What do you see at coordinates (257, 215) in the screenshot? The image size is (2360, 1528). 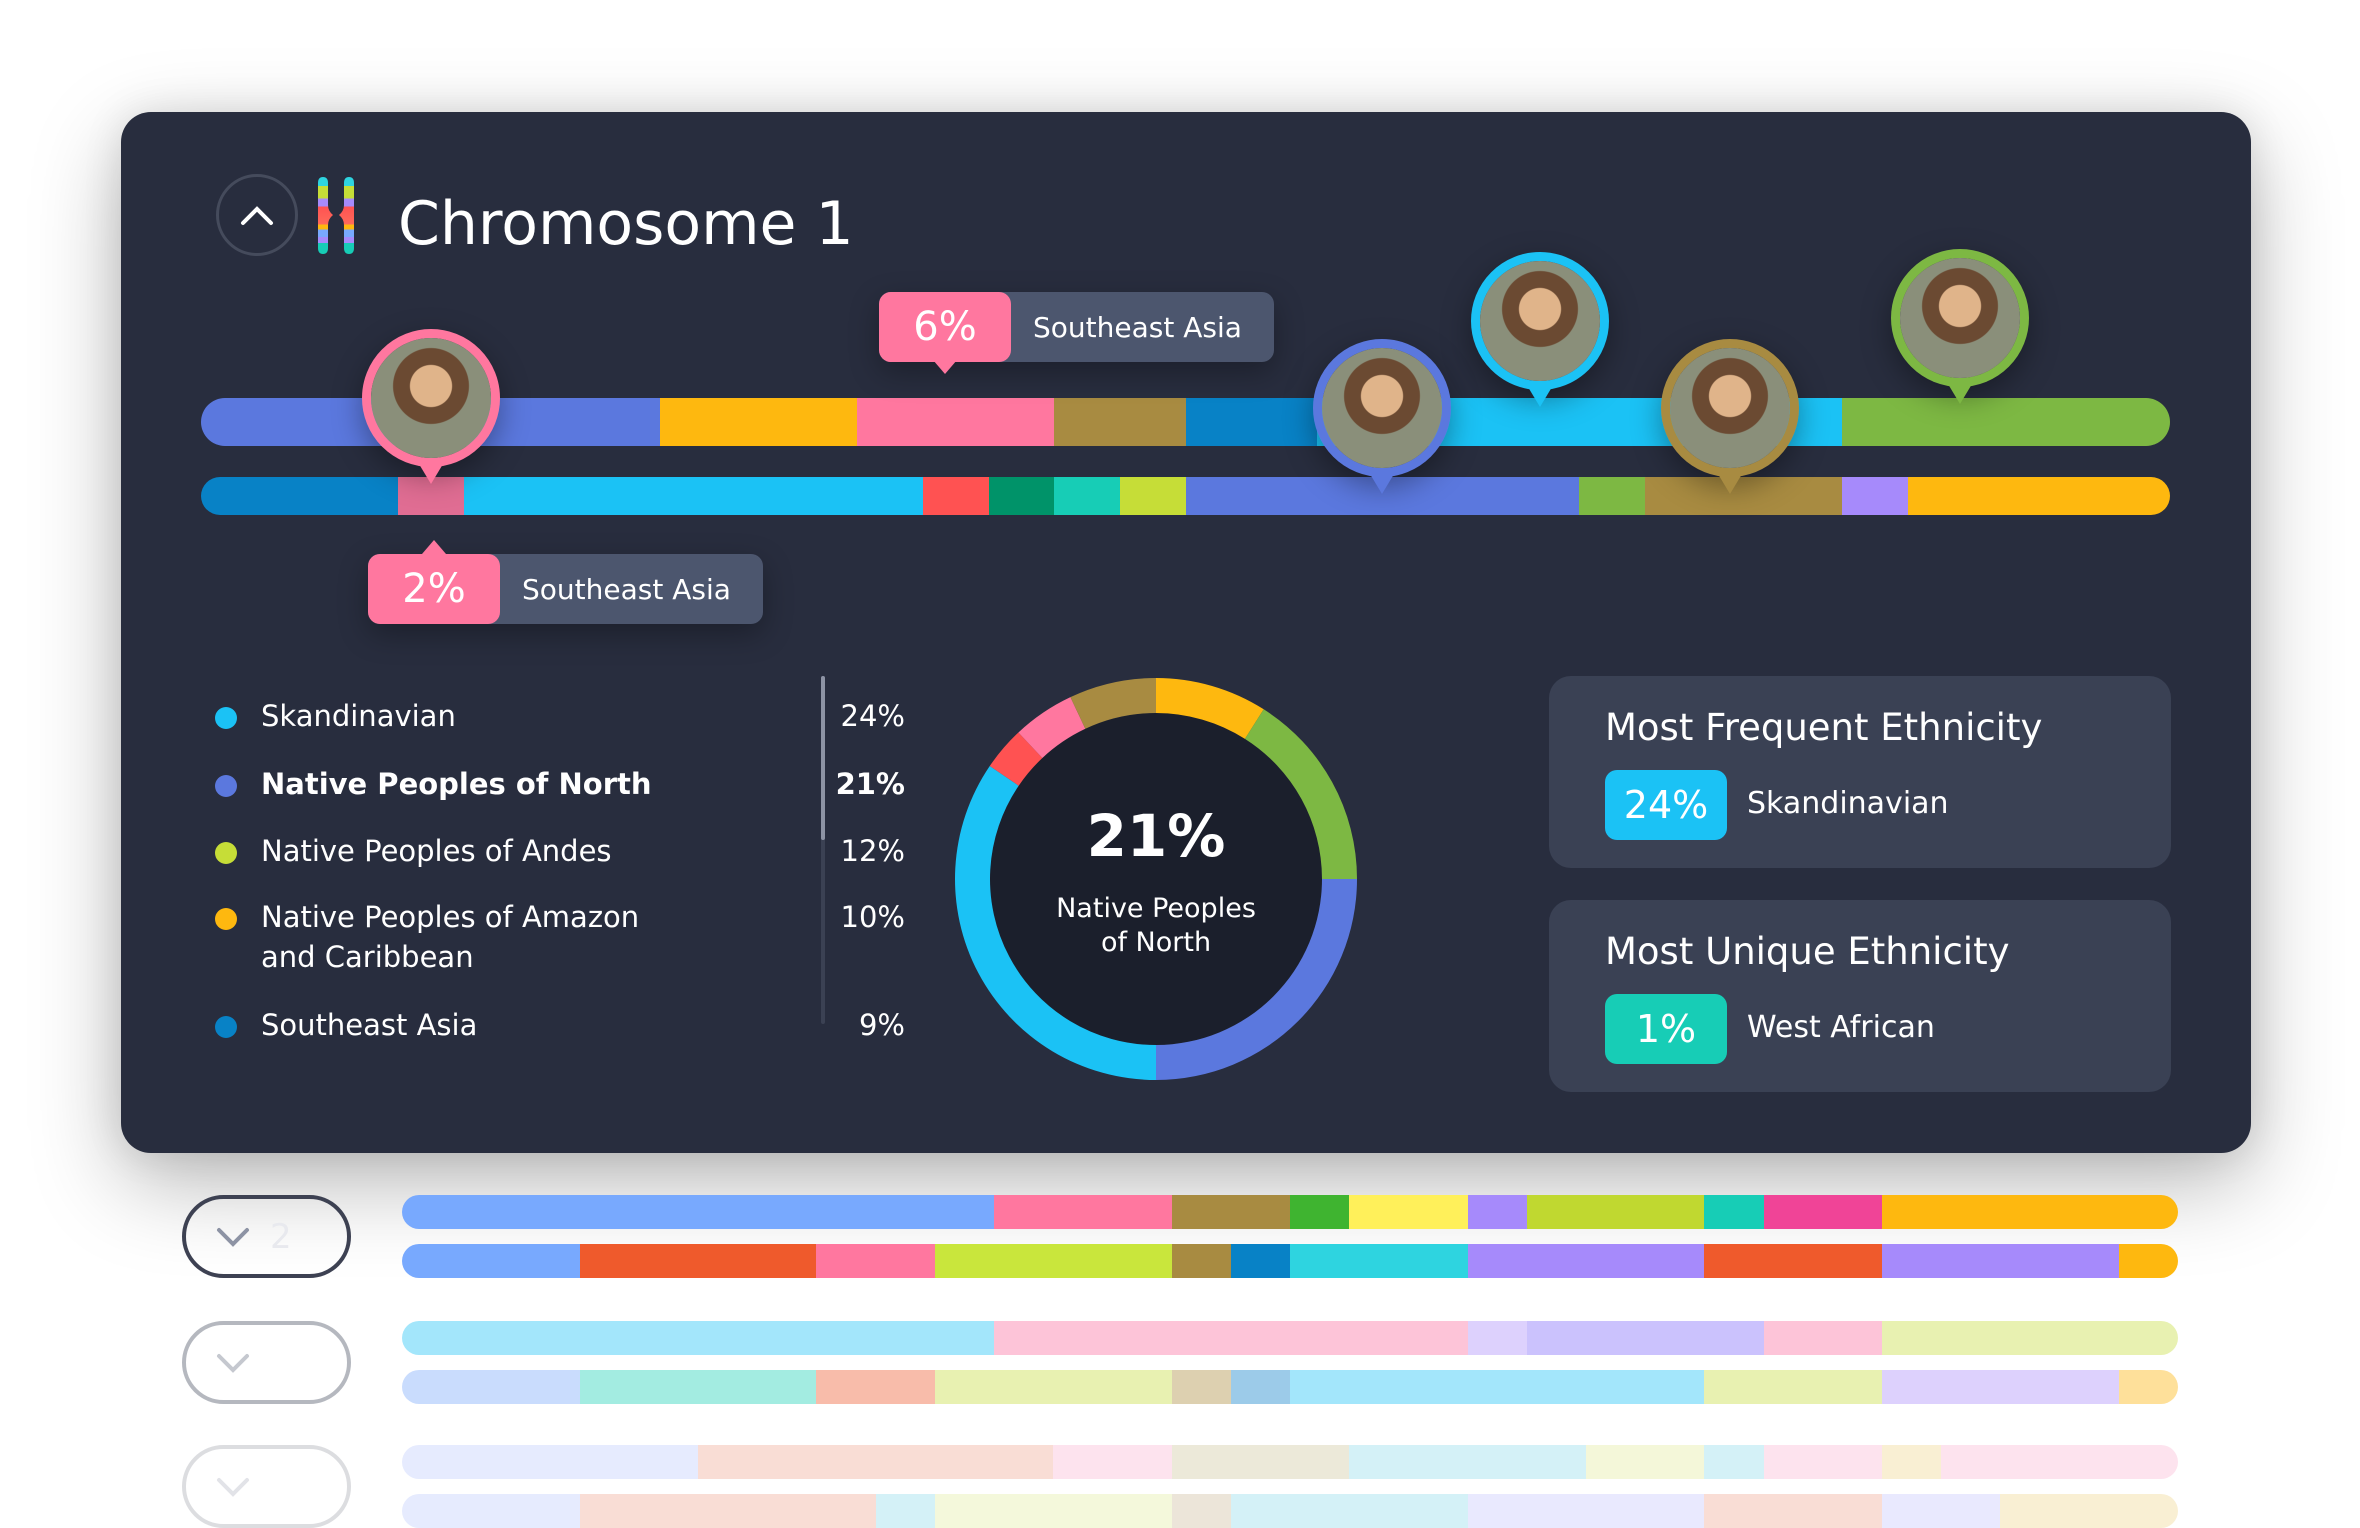 I see `collapse-button` at bounding box center [257, 215].